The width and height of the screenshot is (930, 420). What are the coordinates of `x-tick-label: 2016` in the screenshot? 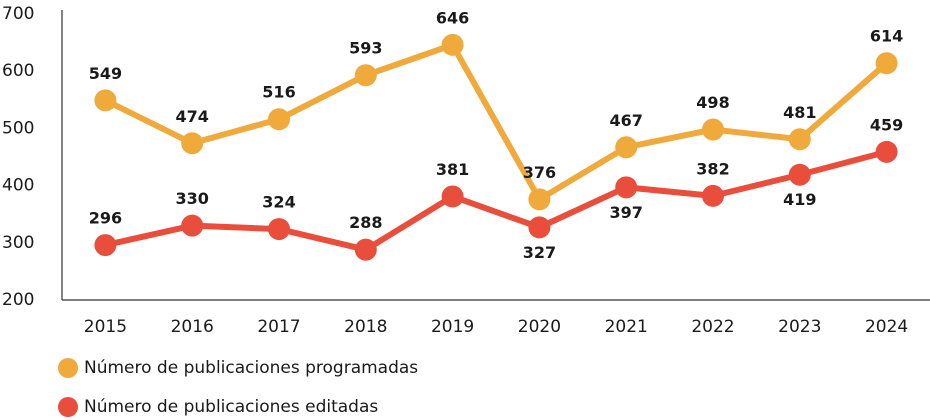 It's located at (192, 327).